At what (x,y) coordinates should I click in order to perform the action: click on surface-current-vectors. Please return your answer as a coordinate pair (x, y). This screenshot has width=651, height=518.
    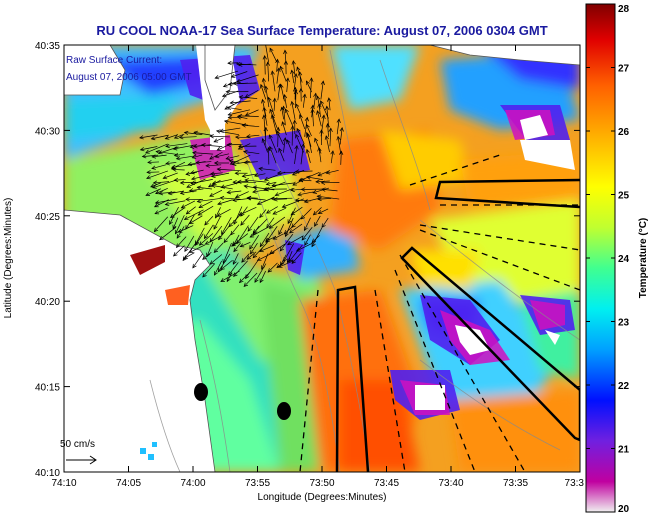
    Looking at the image, I should click on (241, 166).